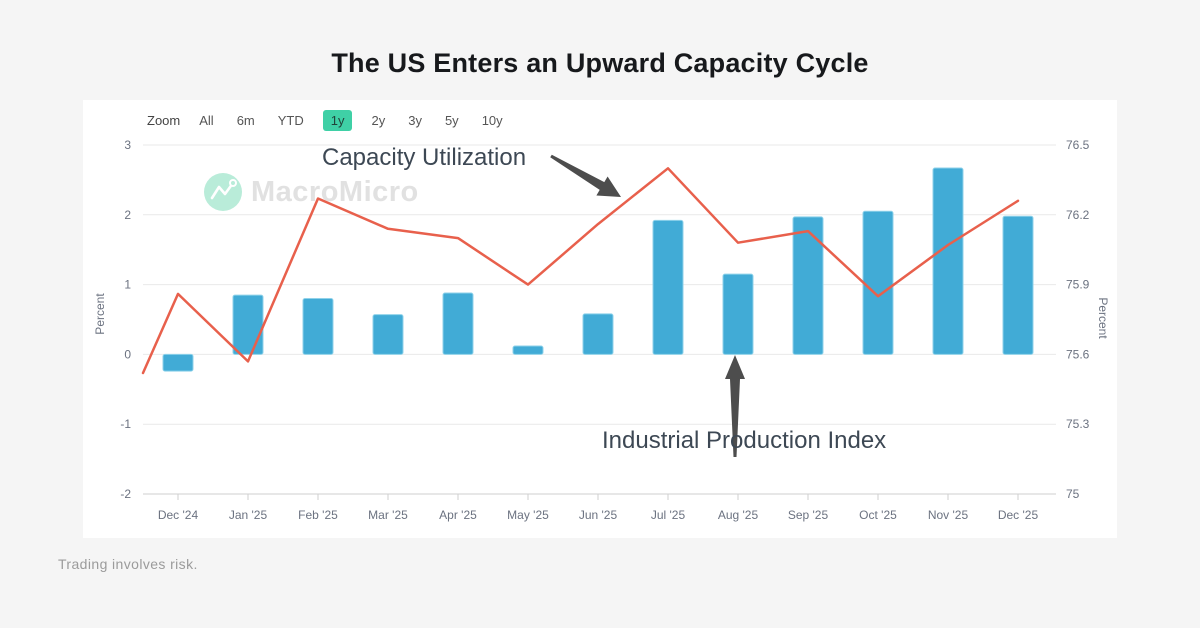 The width and height of the screenshot is (1200, 628). Describe the element at coordinates (492, 120) in the screenshot. I see `range-button-10y: 10y` at that location.